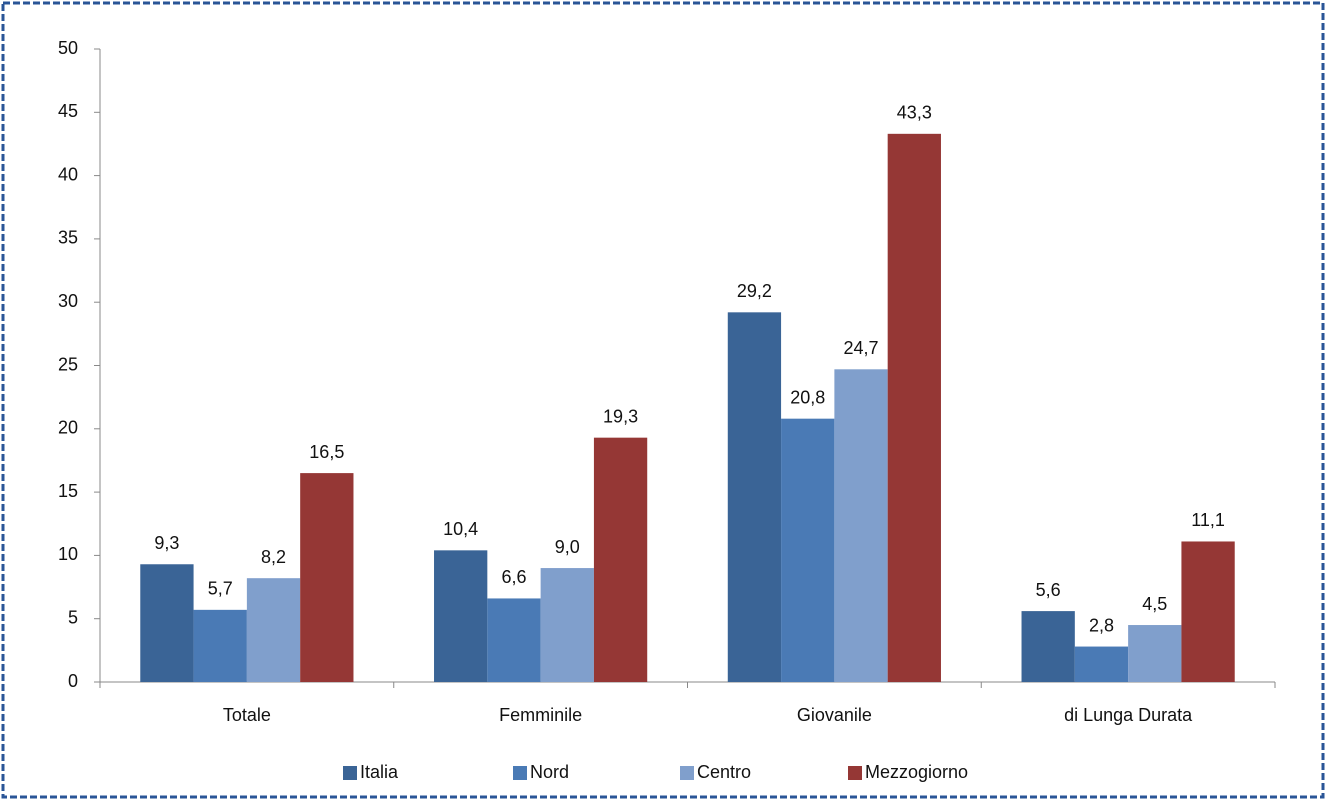  Describe the element at coordinates (73, 681) in the screenshot. I see `y-tick-label: 0` at that location.